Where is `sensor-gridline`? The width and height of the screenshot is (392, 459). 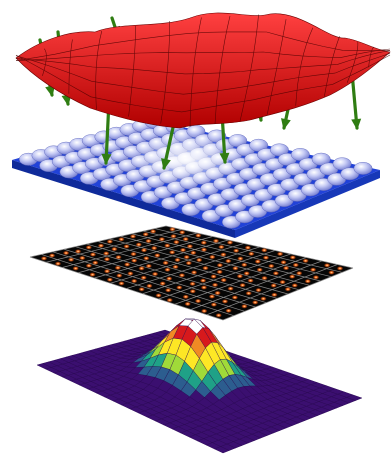 sensor-gridline is located at coordinates (256, 285).